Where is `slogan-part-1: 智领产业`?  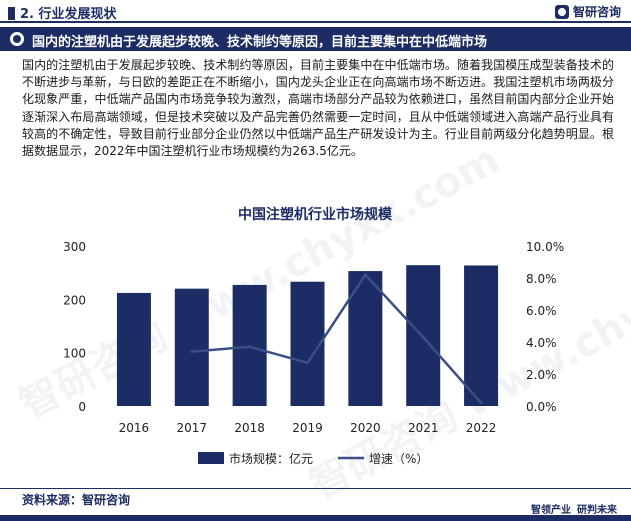
slogan-part-1: 智领产业 is located at coordinates (551, 510).